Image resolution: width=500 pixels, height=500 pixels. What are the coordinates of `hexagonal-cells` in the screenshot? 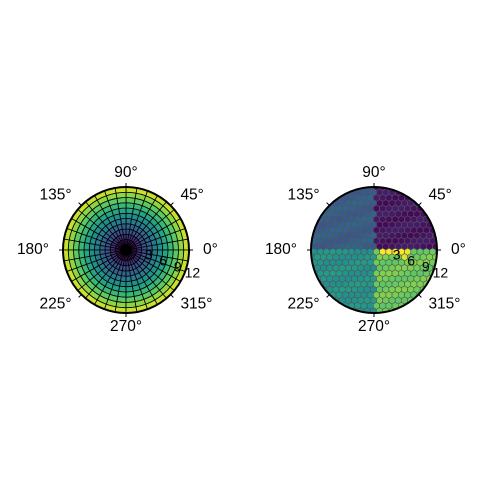 It's located at (374, 250).